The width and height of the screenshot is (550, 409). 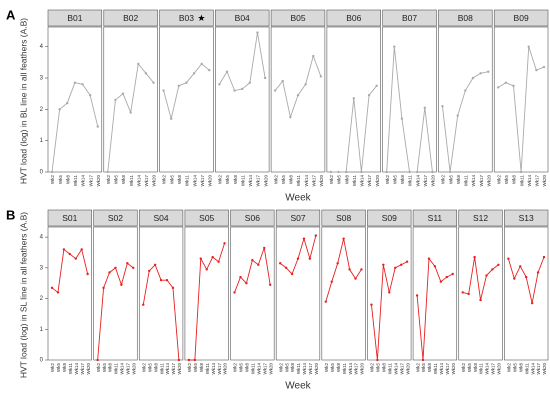 What do you see at coordinates (42, 79) in the screenshot?
I see `y-tick-label: 3` at bounding box center [42, 79].